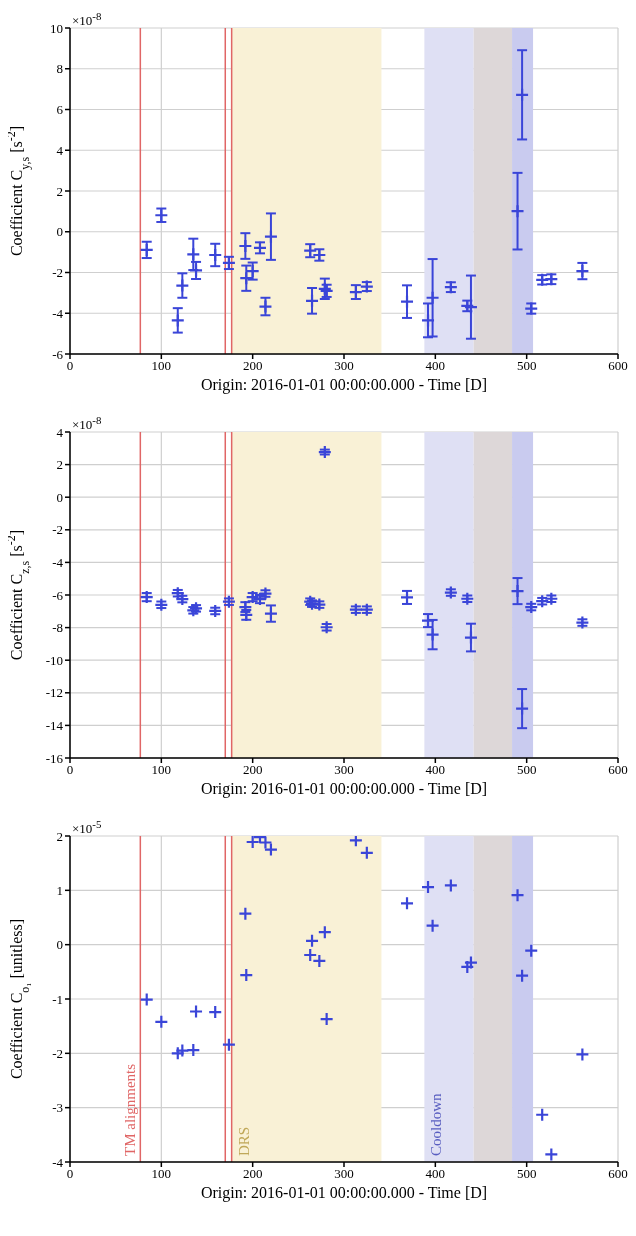 The height and width of the screenshot is (1236, 636). I want to click on y-tick-label: -16, so click(54, 758).